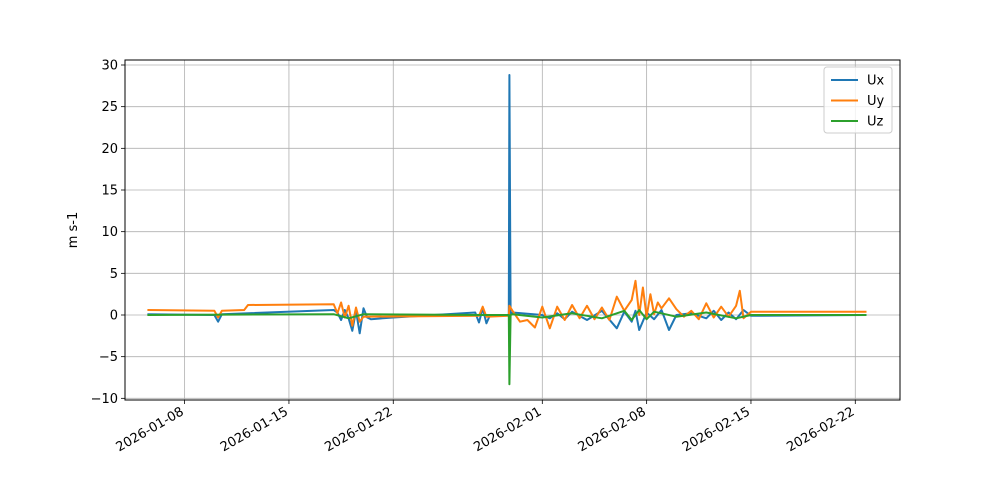 Image resolution: width=1000 pixels, height=500 pixels. Describe the element at coordinates (858, 100) in the screenshot. I see `legend: Ux Uy Uz` at that location.